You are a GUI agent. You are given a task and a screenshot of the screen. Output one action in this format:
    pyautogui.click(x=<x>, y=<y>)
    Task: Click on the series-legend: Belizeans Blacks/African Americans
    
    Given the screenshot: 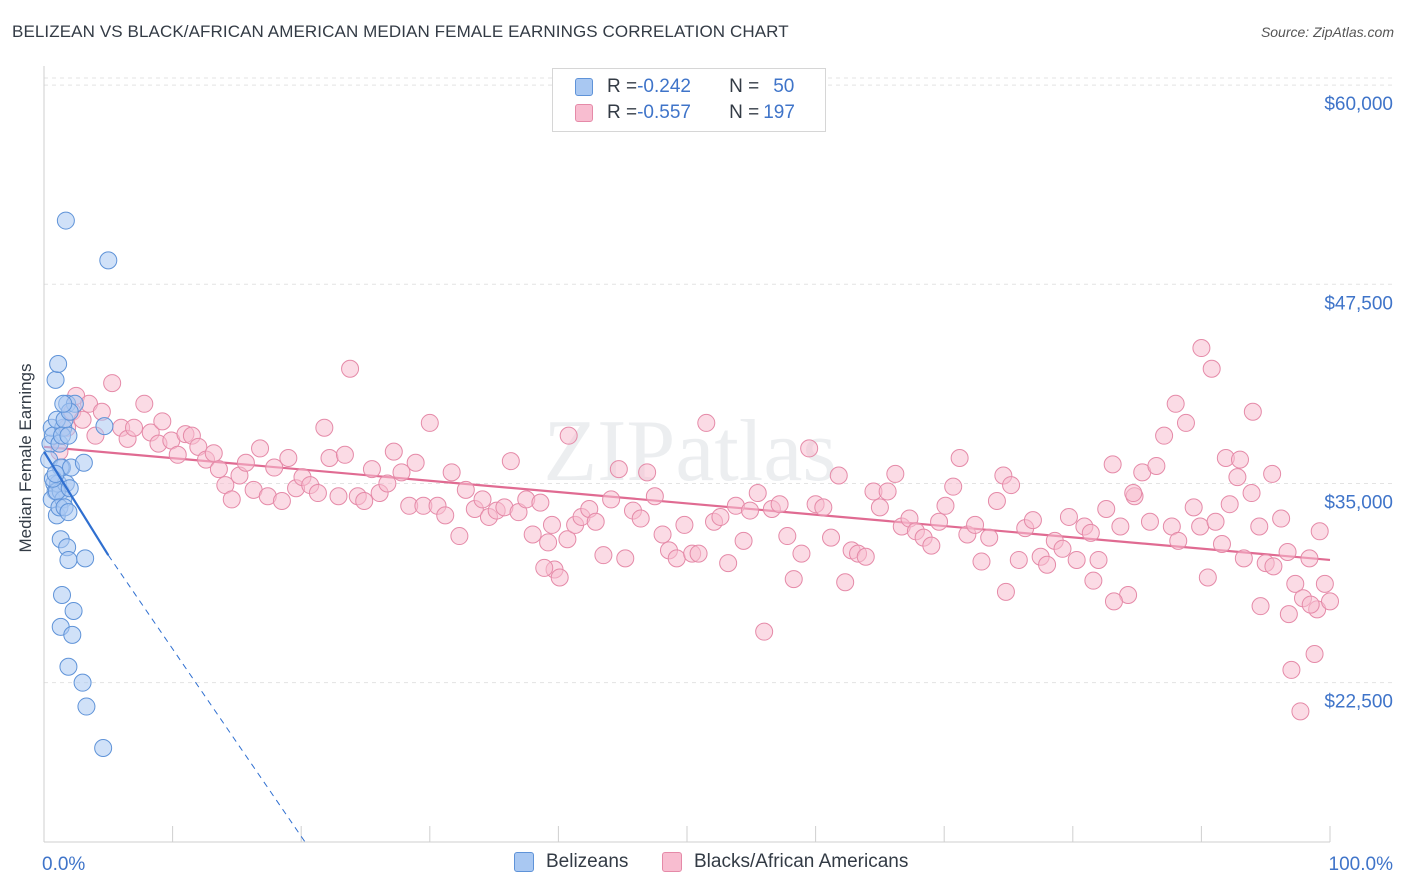 What is the action you would take?
    pyautogui.click(x=703, y=864)
    